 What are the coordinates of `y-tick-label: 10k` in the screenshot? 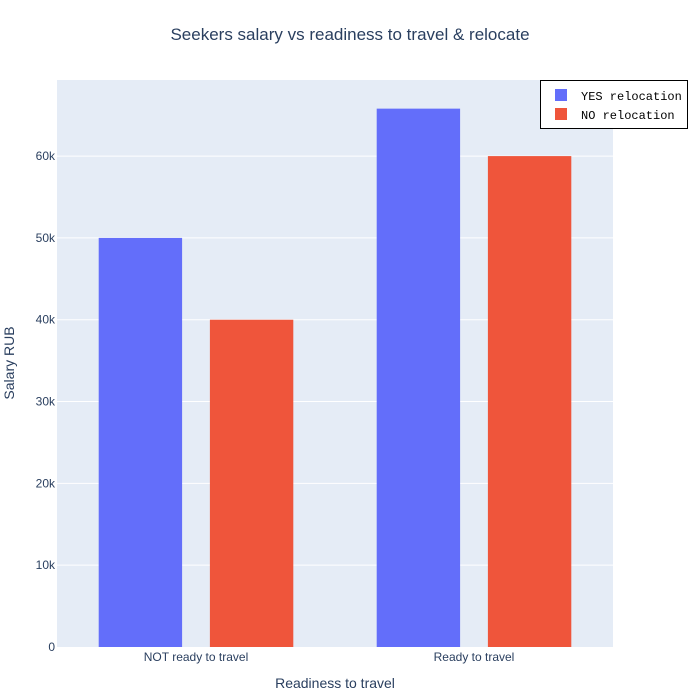 It's located at (46, 565).